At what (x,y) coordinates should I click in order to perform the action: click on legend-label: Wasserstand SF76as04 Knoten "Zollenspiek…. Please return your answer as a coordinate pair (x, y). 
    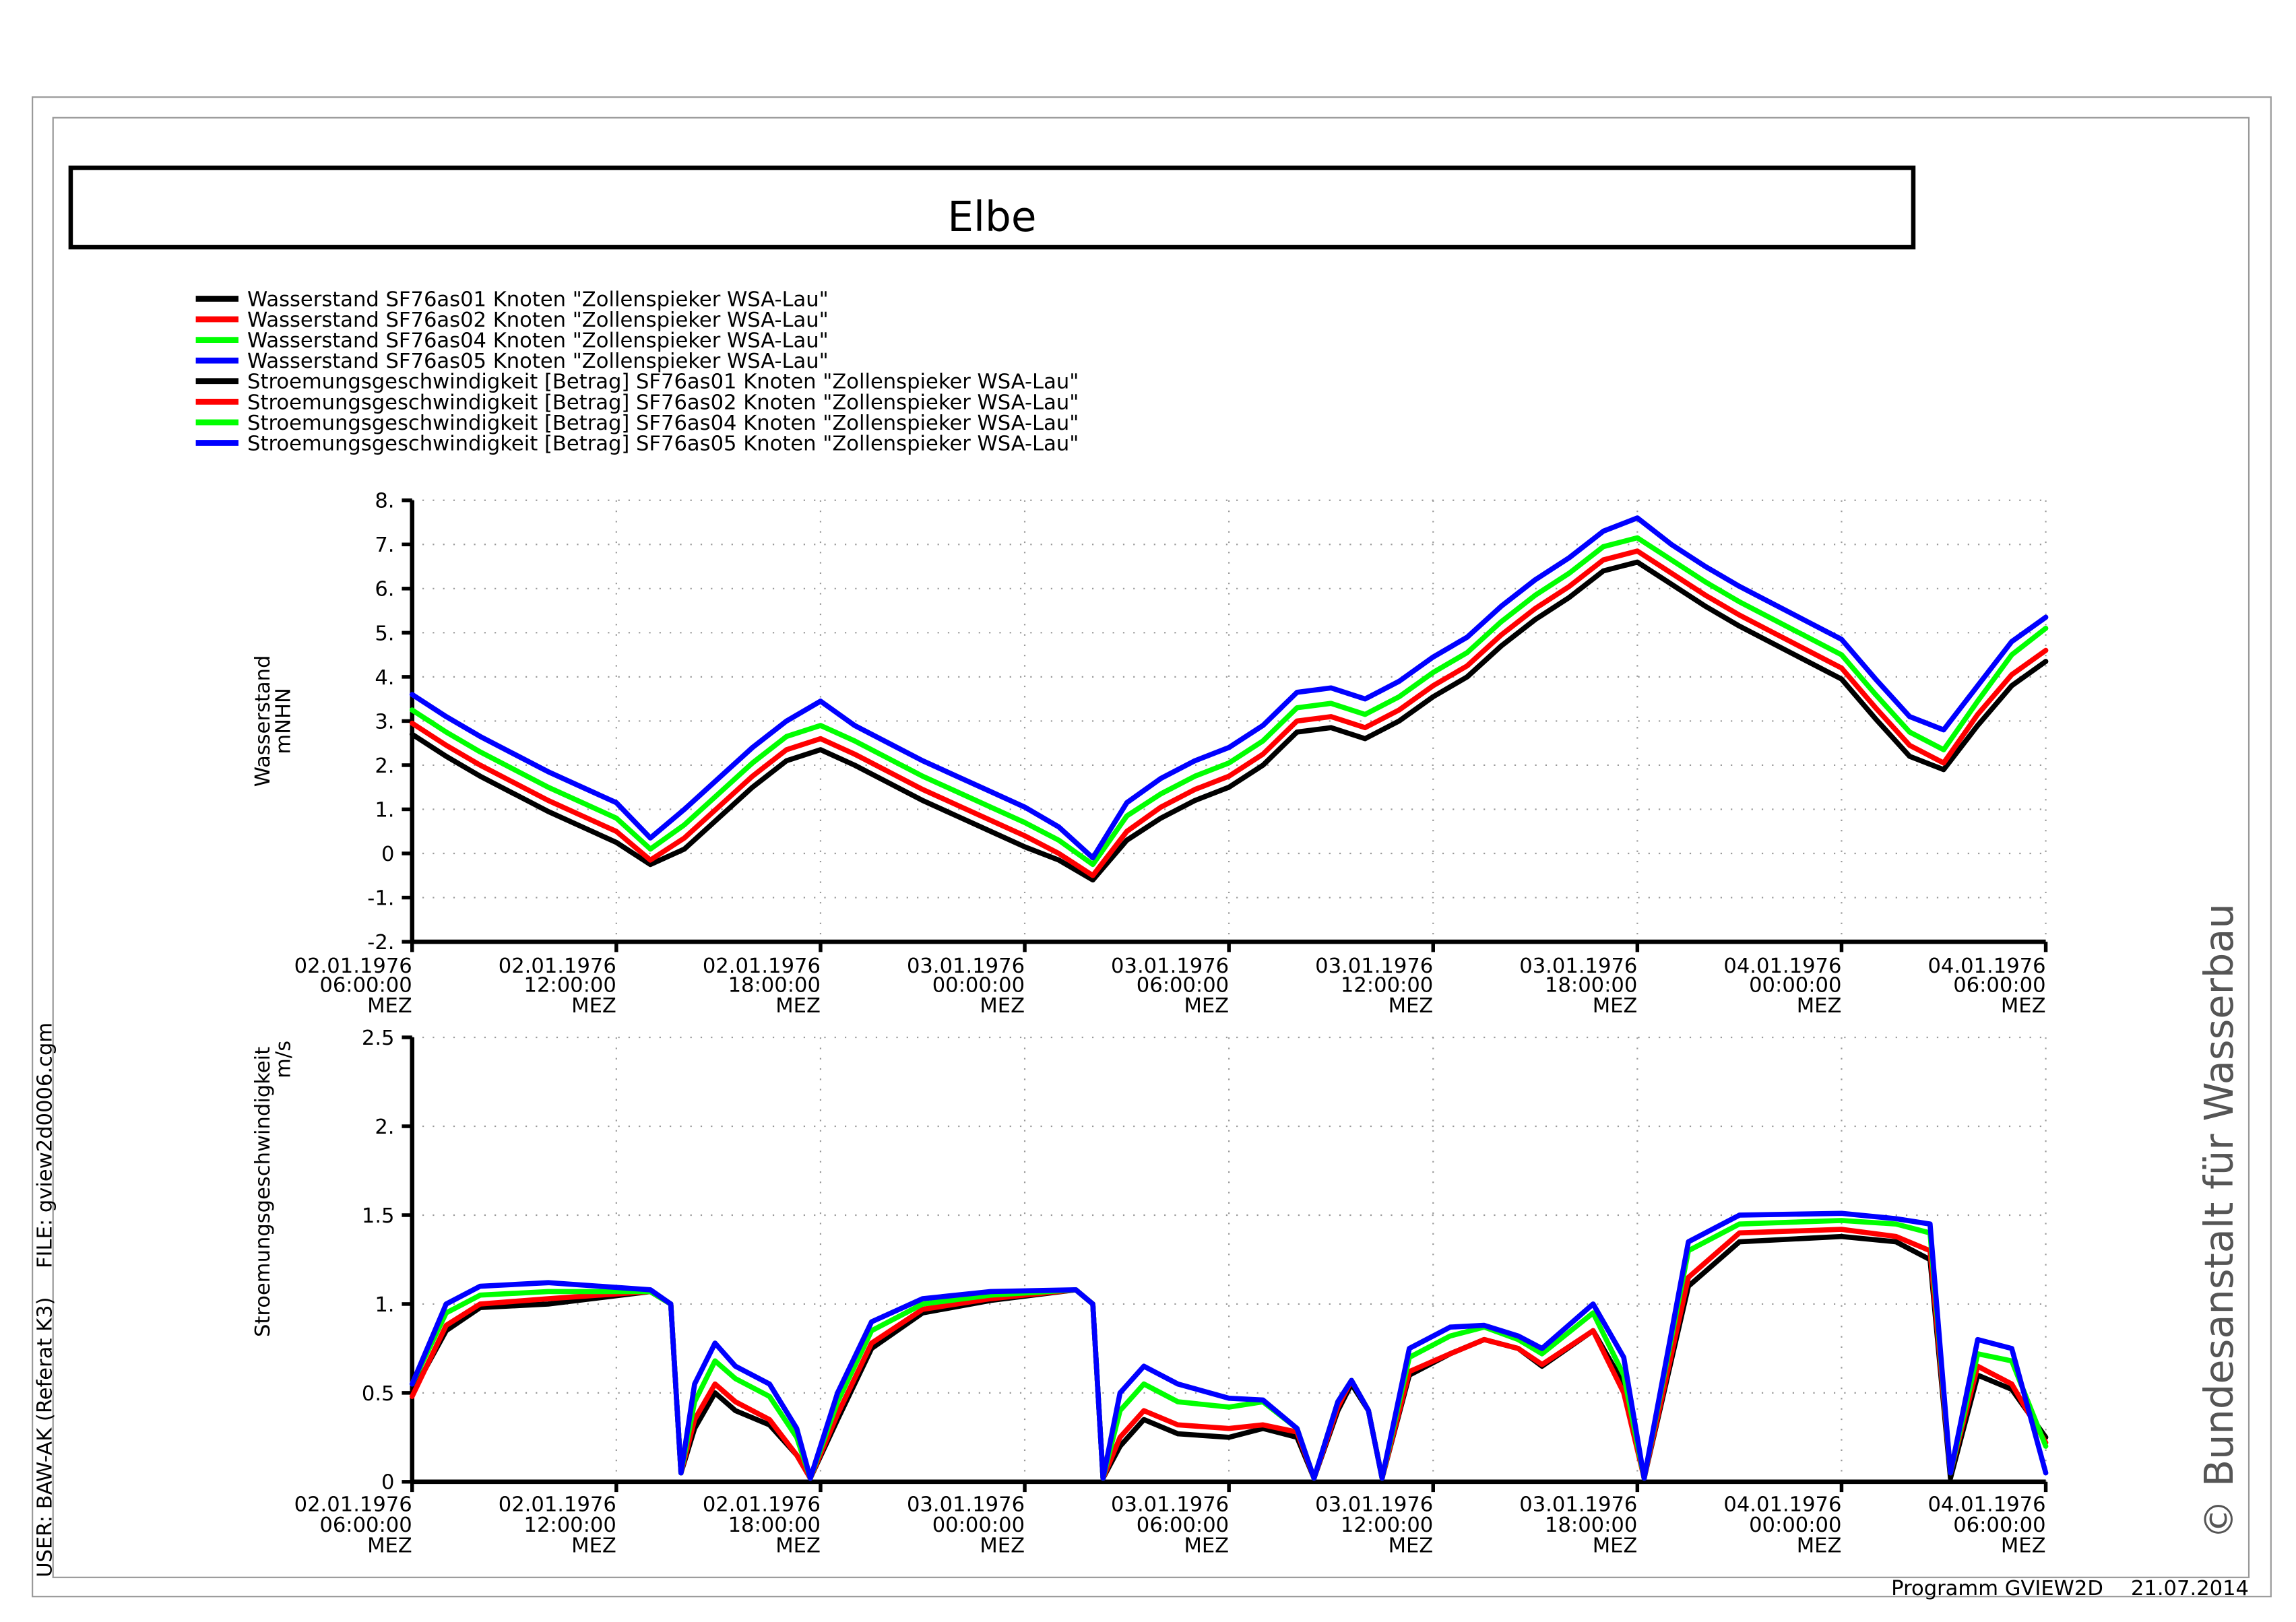
    Looking at the image, I should click on (538, 341).